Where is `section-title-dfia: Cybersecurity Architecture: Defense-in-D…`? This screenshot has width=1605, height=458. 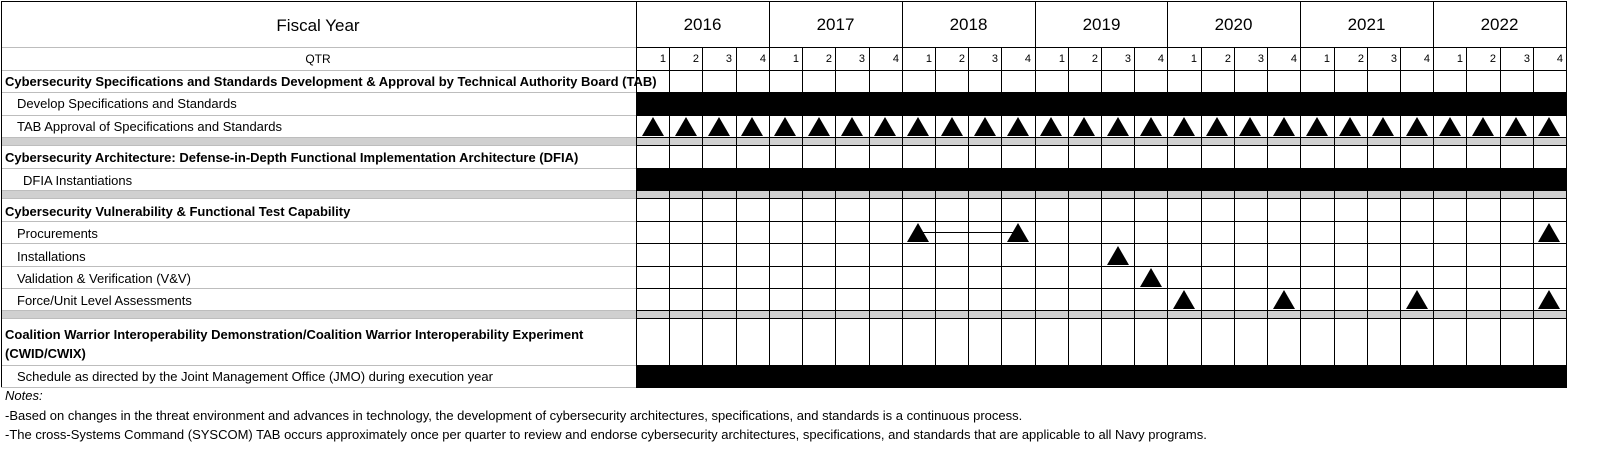 section-title-dfia: Cybersecurity Architecture: Defense-in-D… is located at coordinates (292, 157).